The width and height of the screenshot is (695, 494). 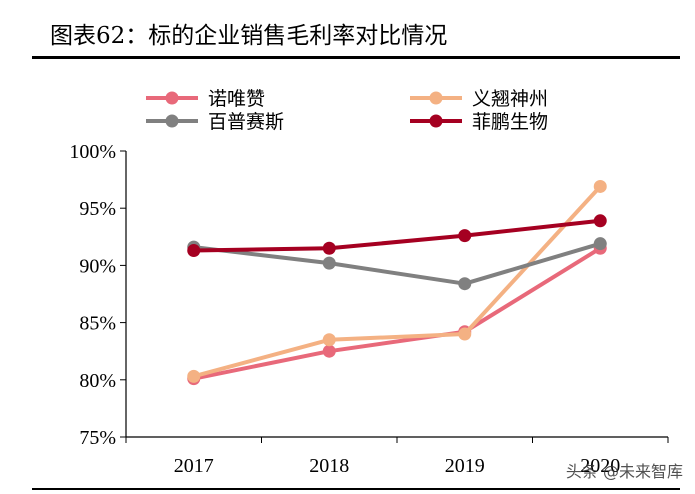 I want to click on y-tick-label: 85%, so click(x=97, y=324).